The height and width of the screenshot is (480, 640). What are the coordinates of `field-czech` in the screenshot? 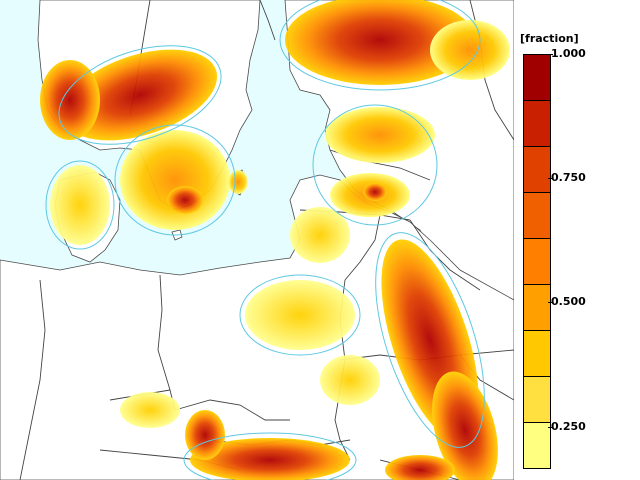 It's located at (150, 410).